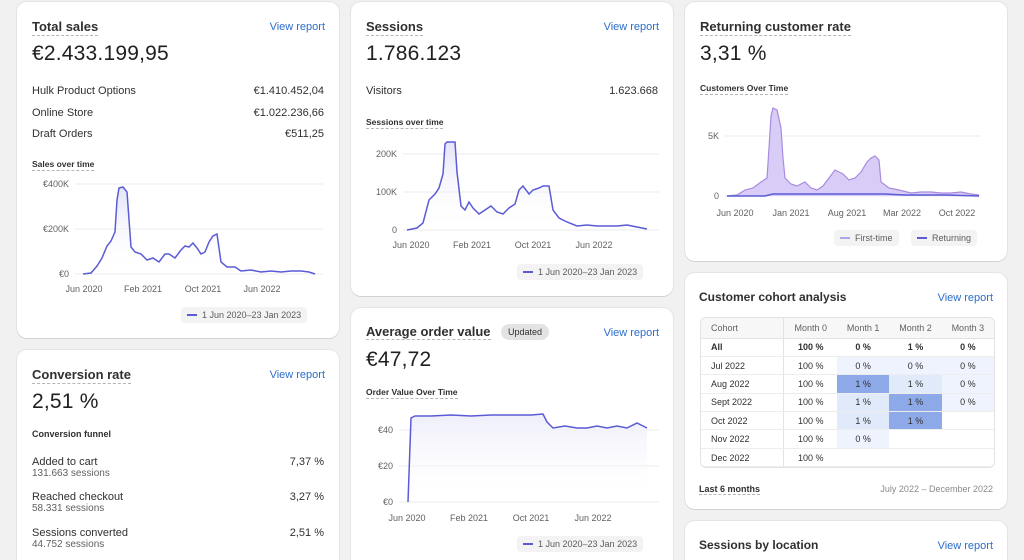  I want to click on sessions-chart-label: Sessions over time, so click(405, 123).